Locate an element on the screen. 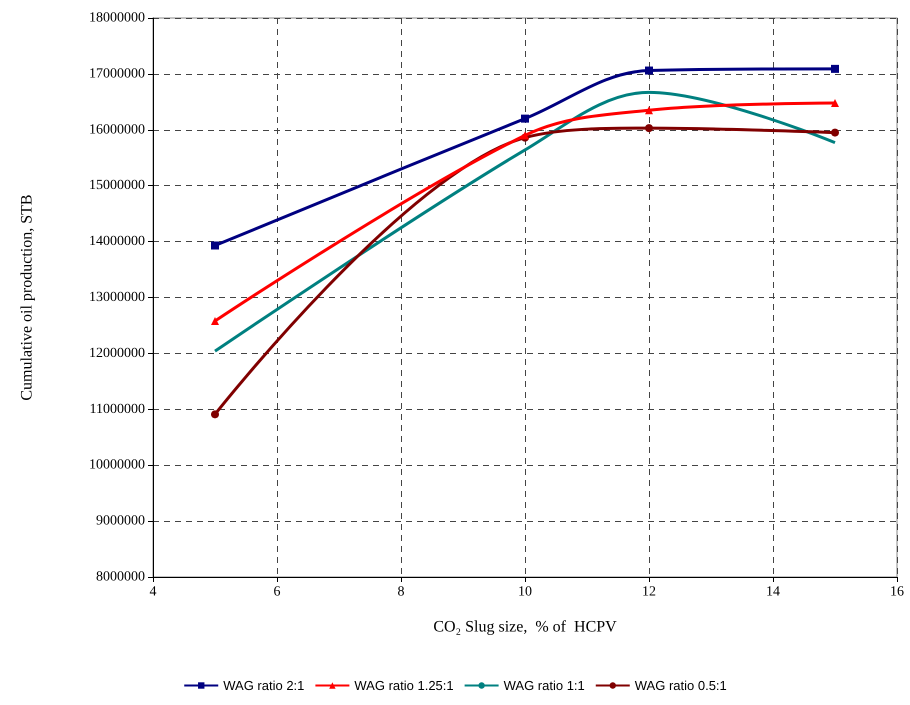  x-tick-label: 6 is located at coordinates (277, 592).